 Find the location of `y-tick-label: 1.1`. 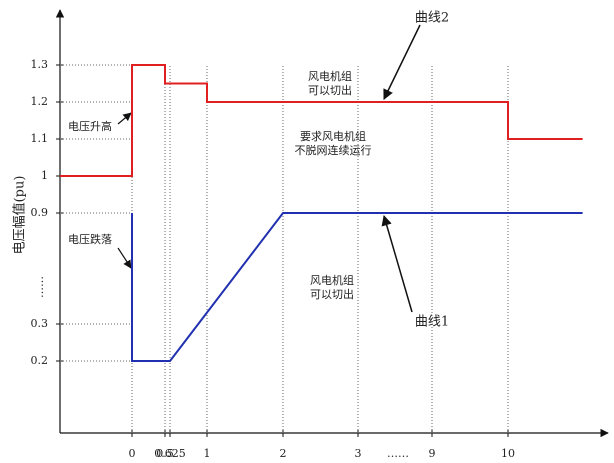

y-tick-label: 1.1 is located at coordinates (40, 138).